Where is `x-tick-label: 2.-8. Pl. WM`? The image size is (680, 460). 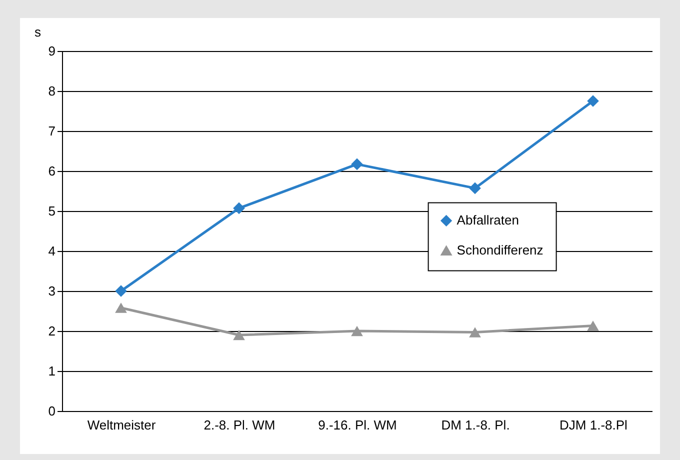
x-tick-label: 2.-8. Pl. WM is located at coordinates (240, 425).